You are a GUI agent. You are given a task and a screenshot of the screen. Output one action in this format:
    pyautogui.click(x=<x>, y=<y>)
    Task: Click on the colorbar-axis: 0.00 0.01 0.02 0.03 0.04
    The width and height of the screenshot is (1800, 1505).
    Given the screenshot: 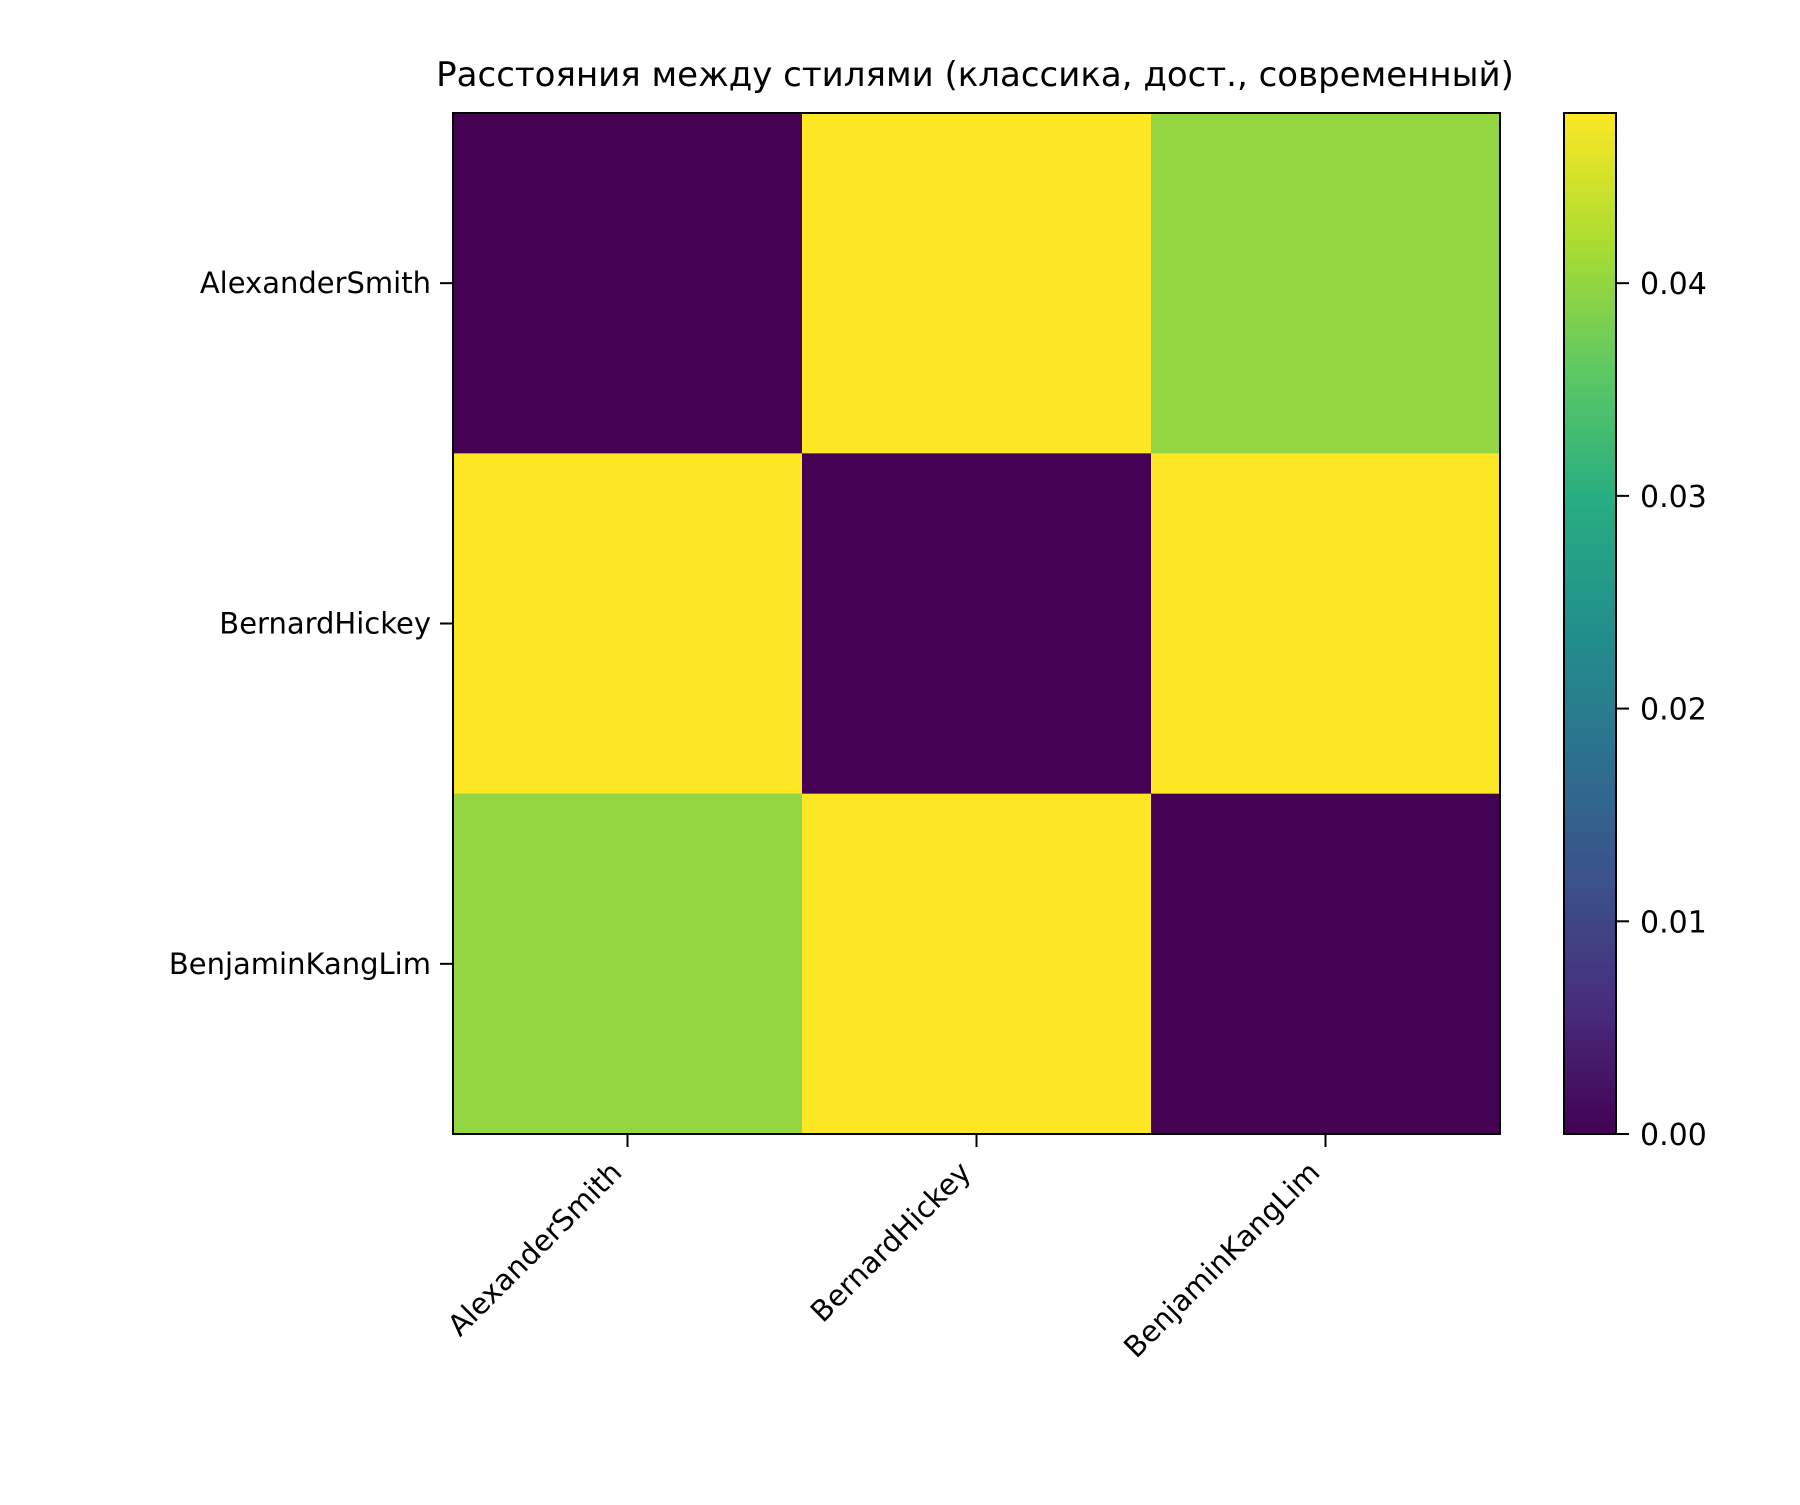 What is the action you would take?
    pyautogui.click(x=1661, y=710)
    